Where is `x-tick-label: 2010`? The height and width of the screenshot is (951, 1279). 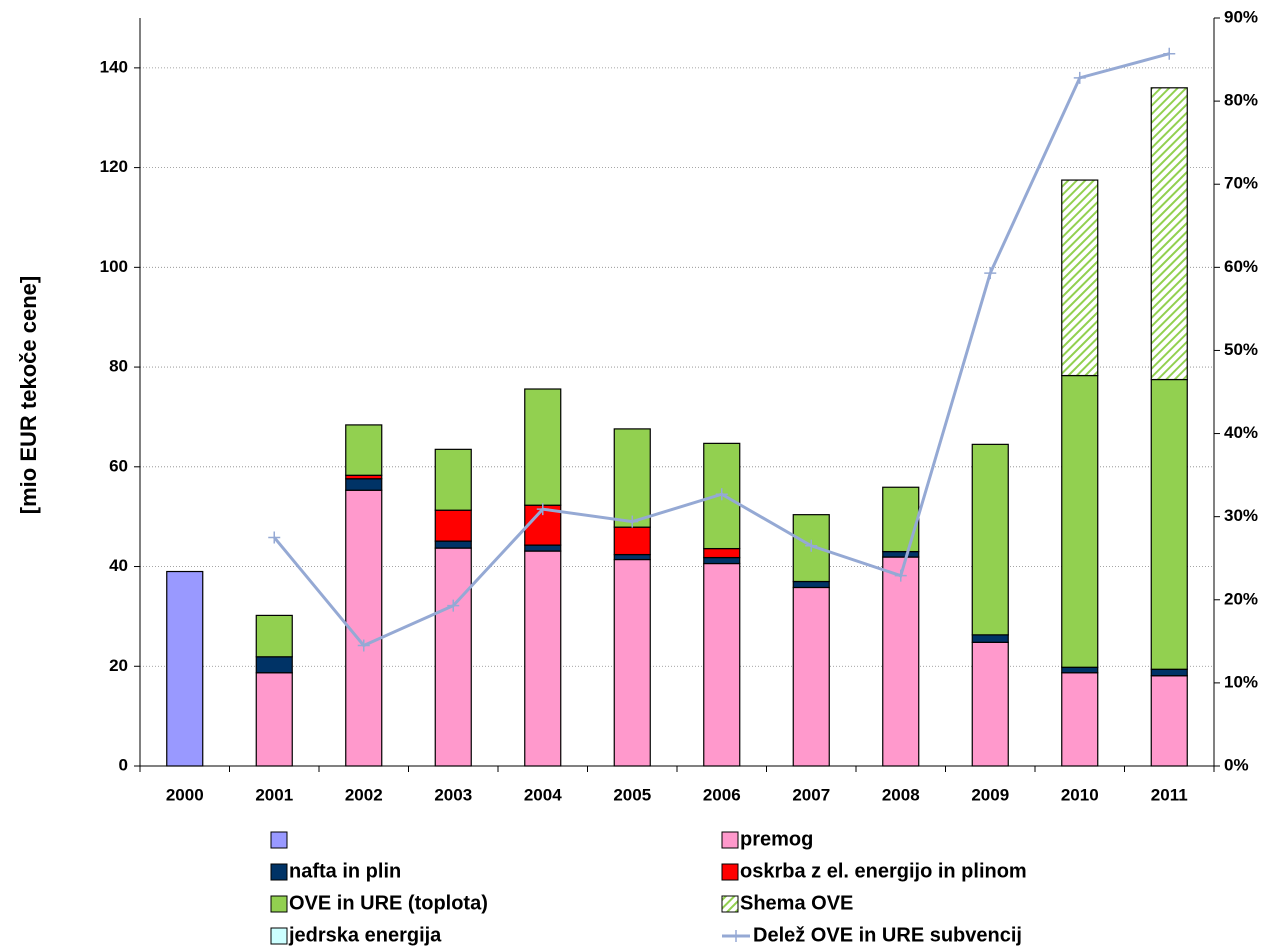
x-tick-label: 2010 is located at coordinates (1080, 794).